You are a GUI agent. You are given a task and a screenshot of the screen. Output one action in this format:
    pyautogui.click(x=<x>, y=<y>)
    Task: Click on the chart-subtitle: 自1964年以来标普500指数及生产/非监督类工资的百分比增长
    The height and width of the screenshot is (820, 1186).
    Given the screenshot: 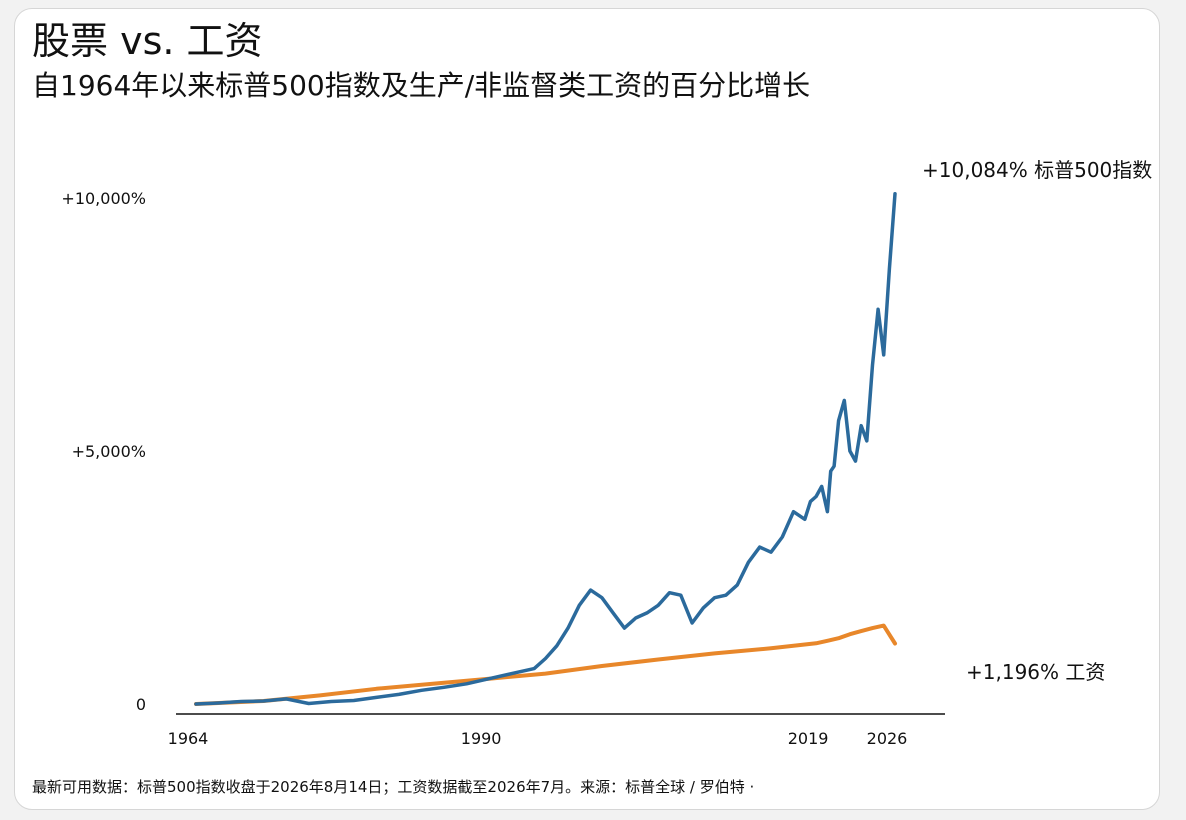 What is the action you would take?
    pyautogui.click(x=421, y=85)
    